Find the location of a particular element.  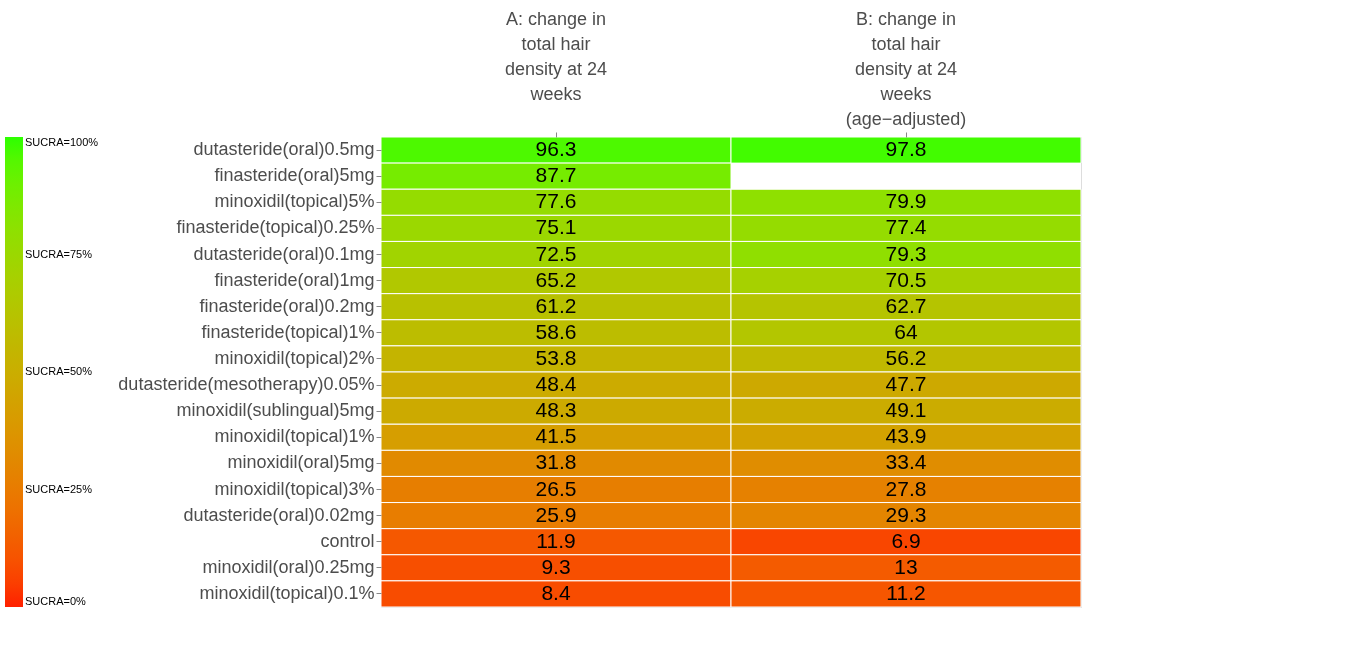

y-tick-label: minoxidil(topical)1% is located at coordinates (294, 436).